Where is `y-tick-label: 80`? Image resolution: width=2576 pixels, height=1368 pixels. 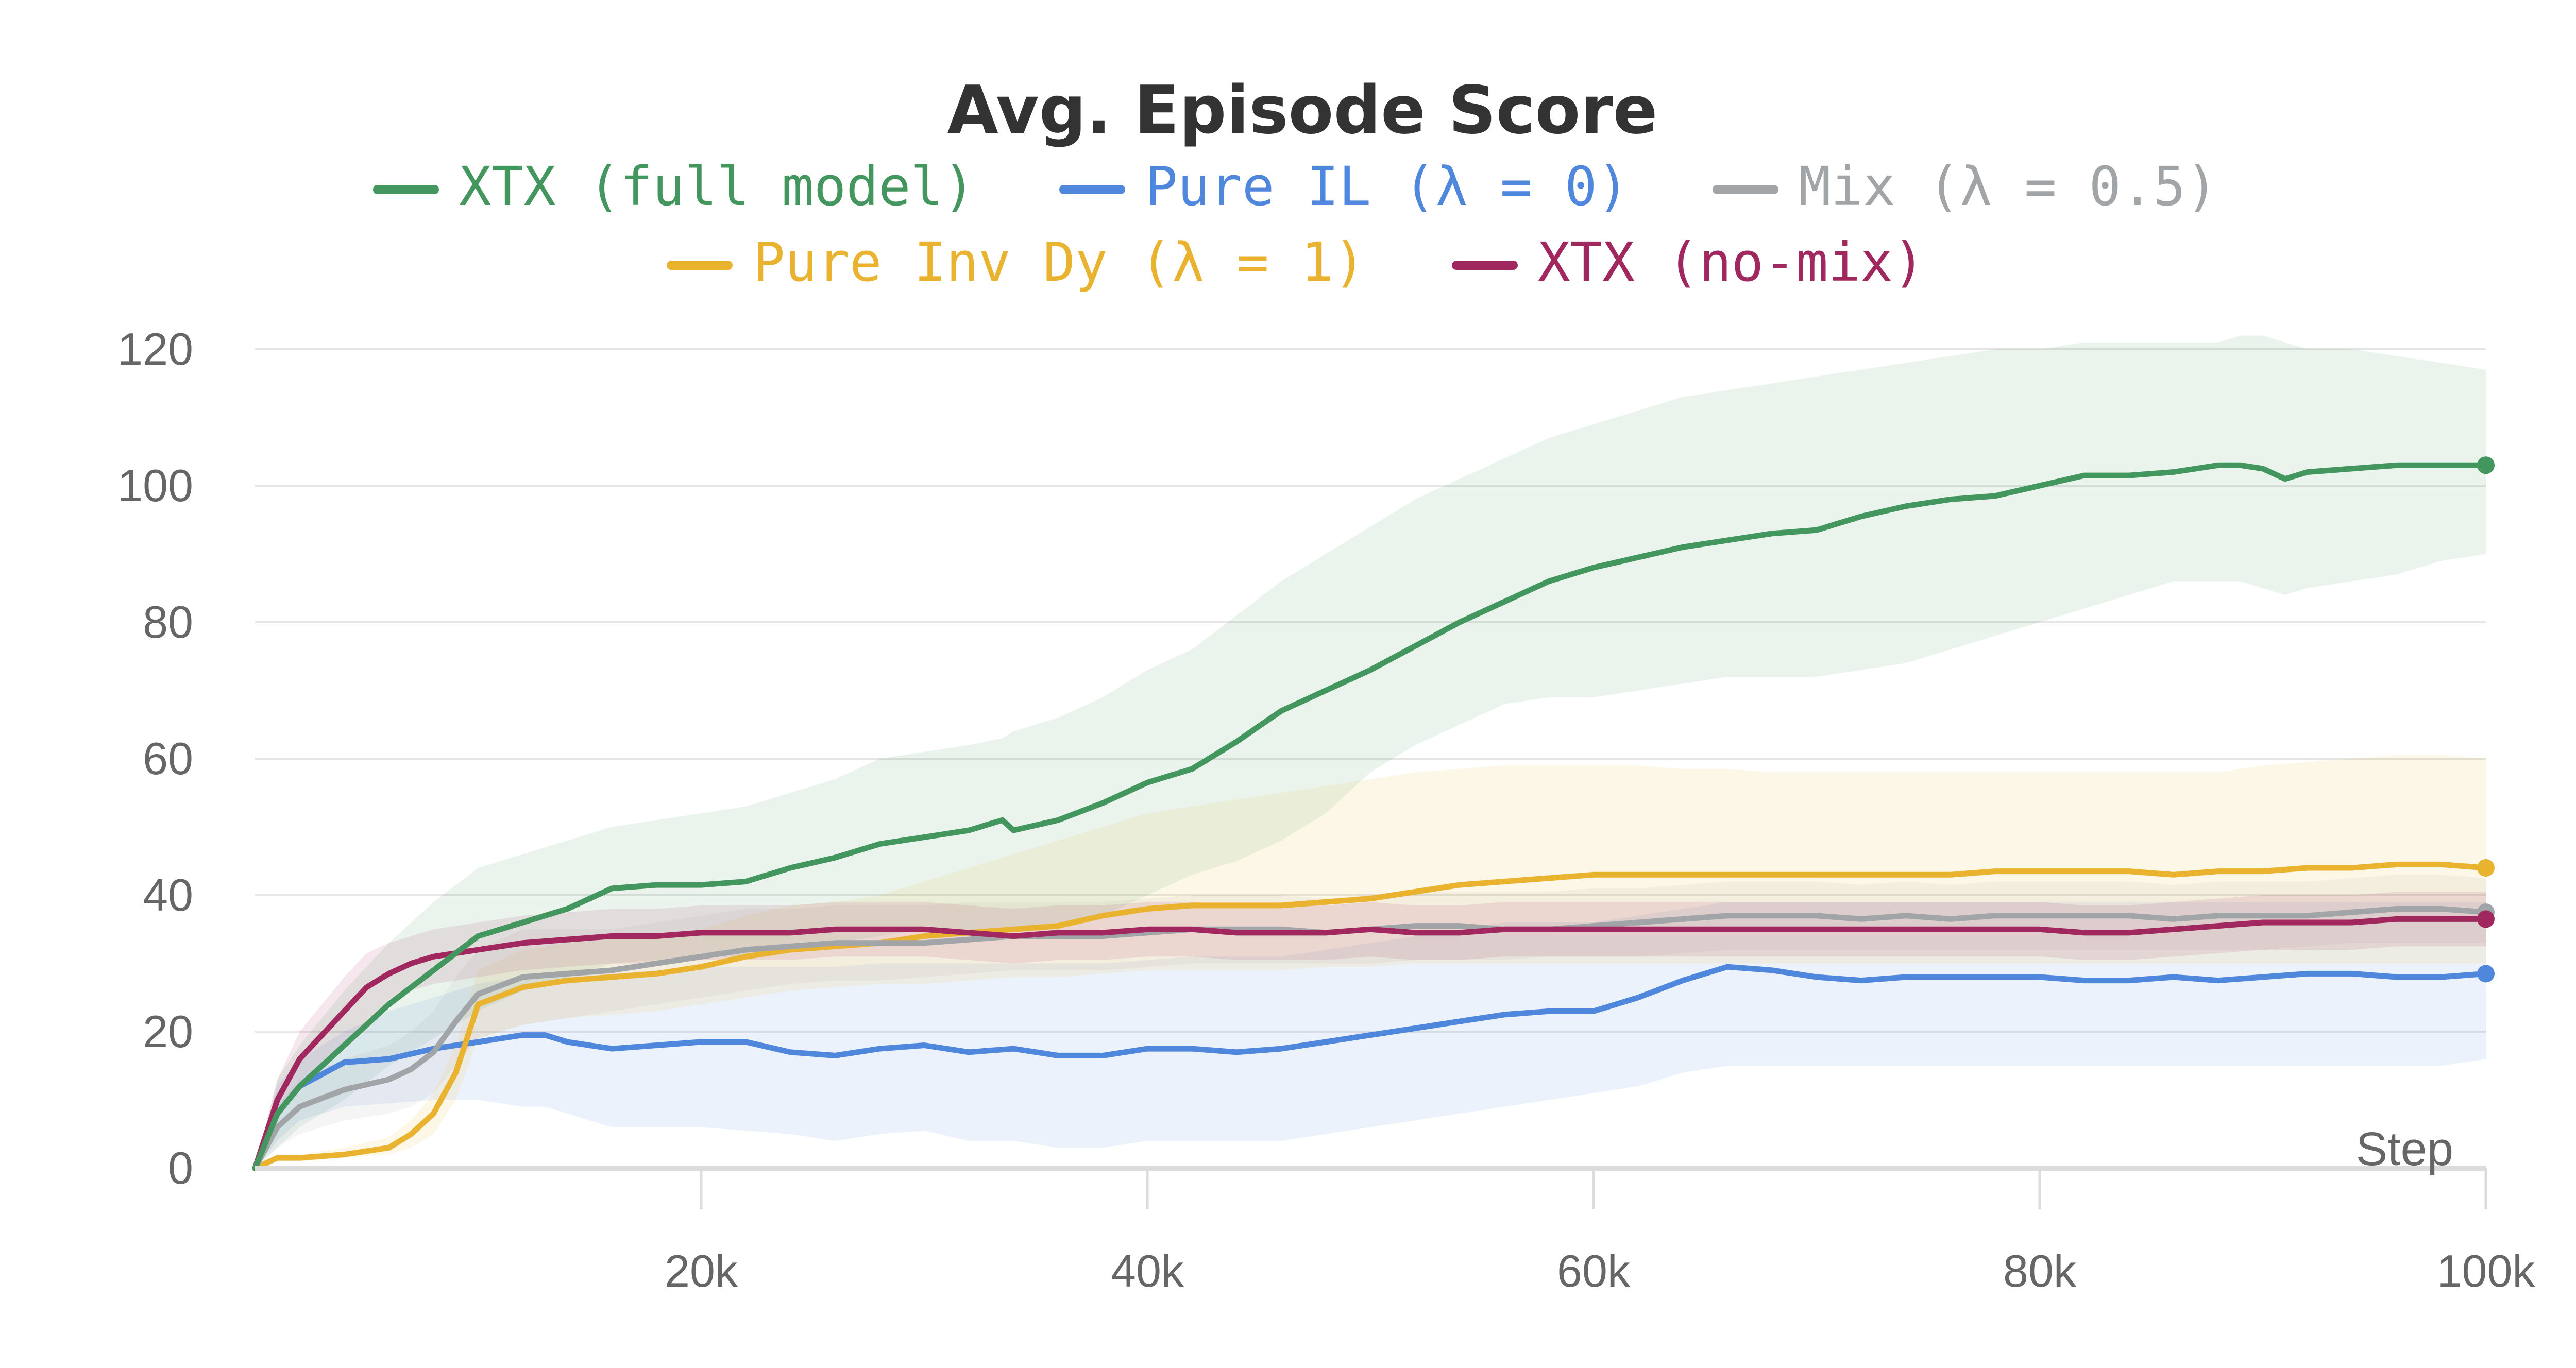
y-tick-label: 80 is located at coordinates (168, 621).